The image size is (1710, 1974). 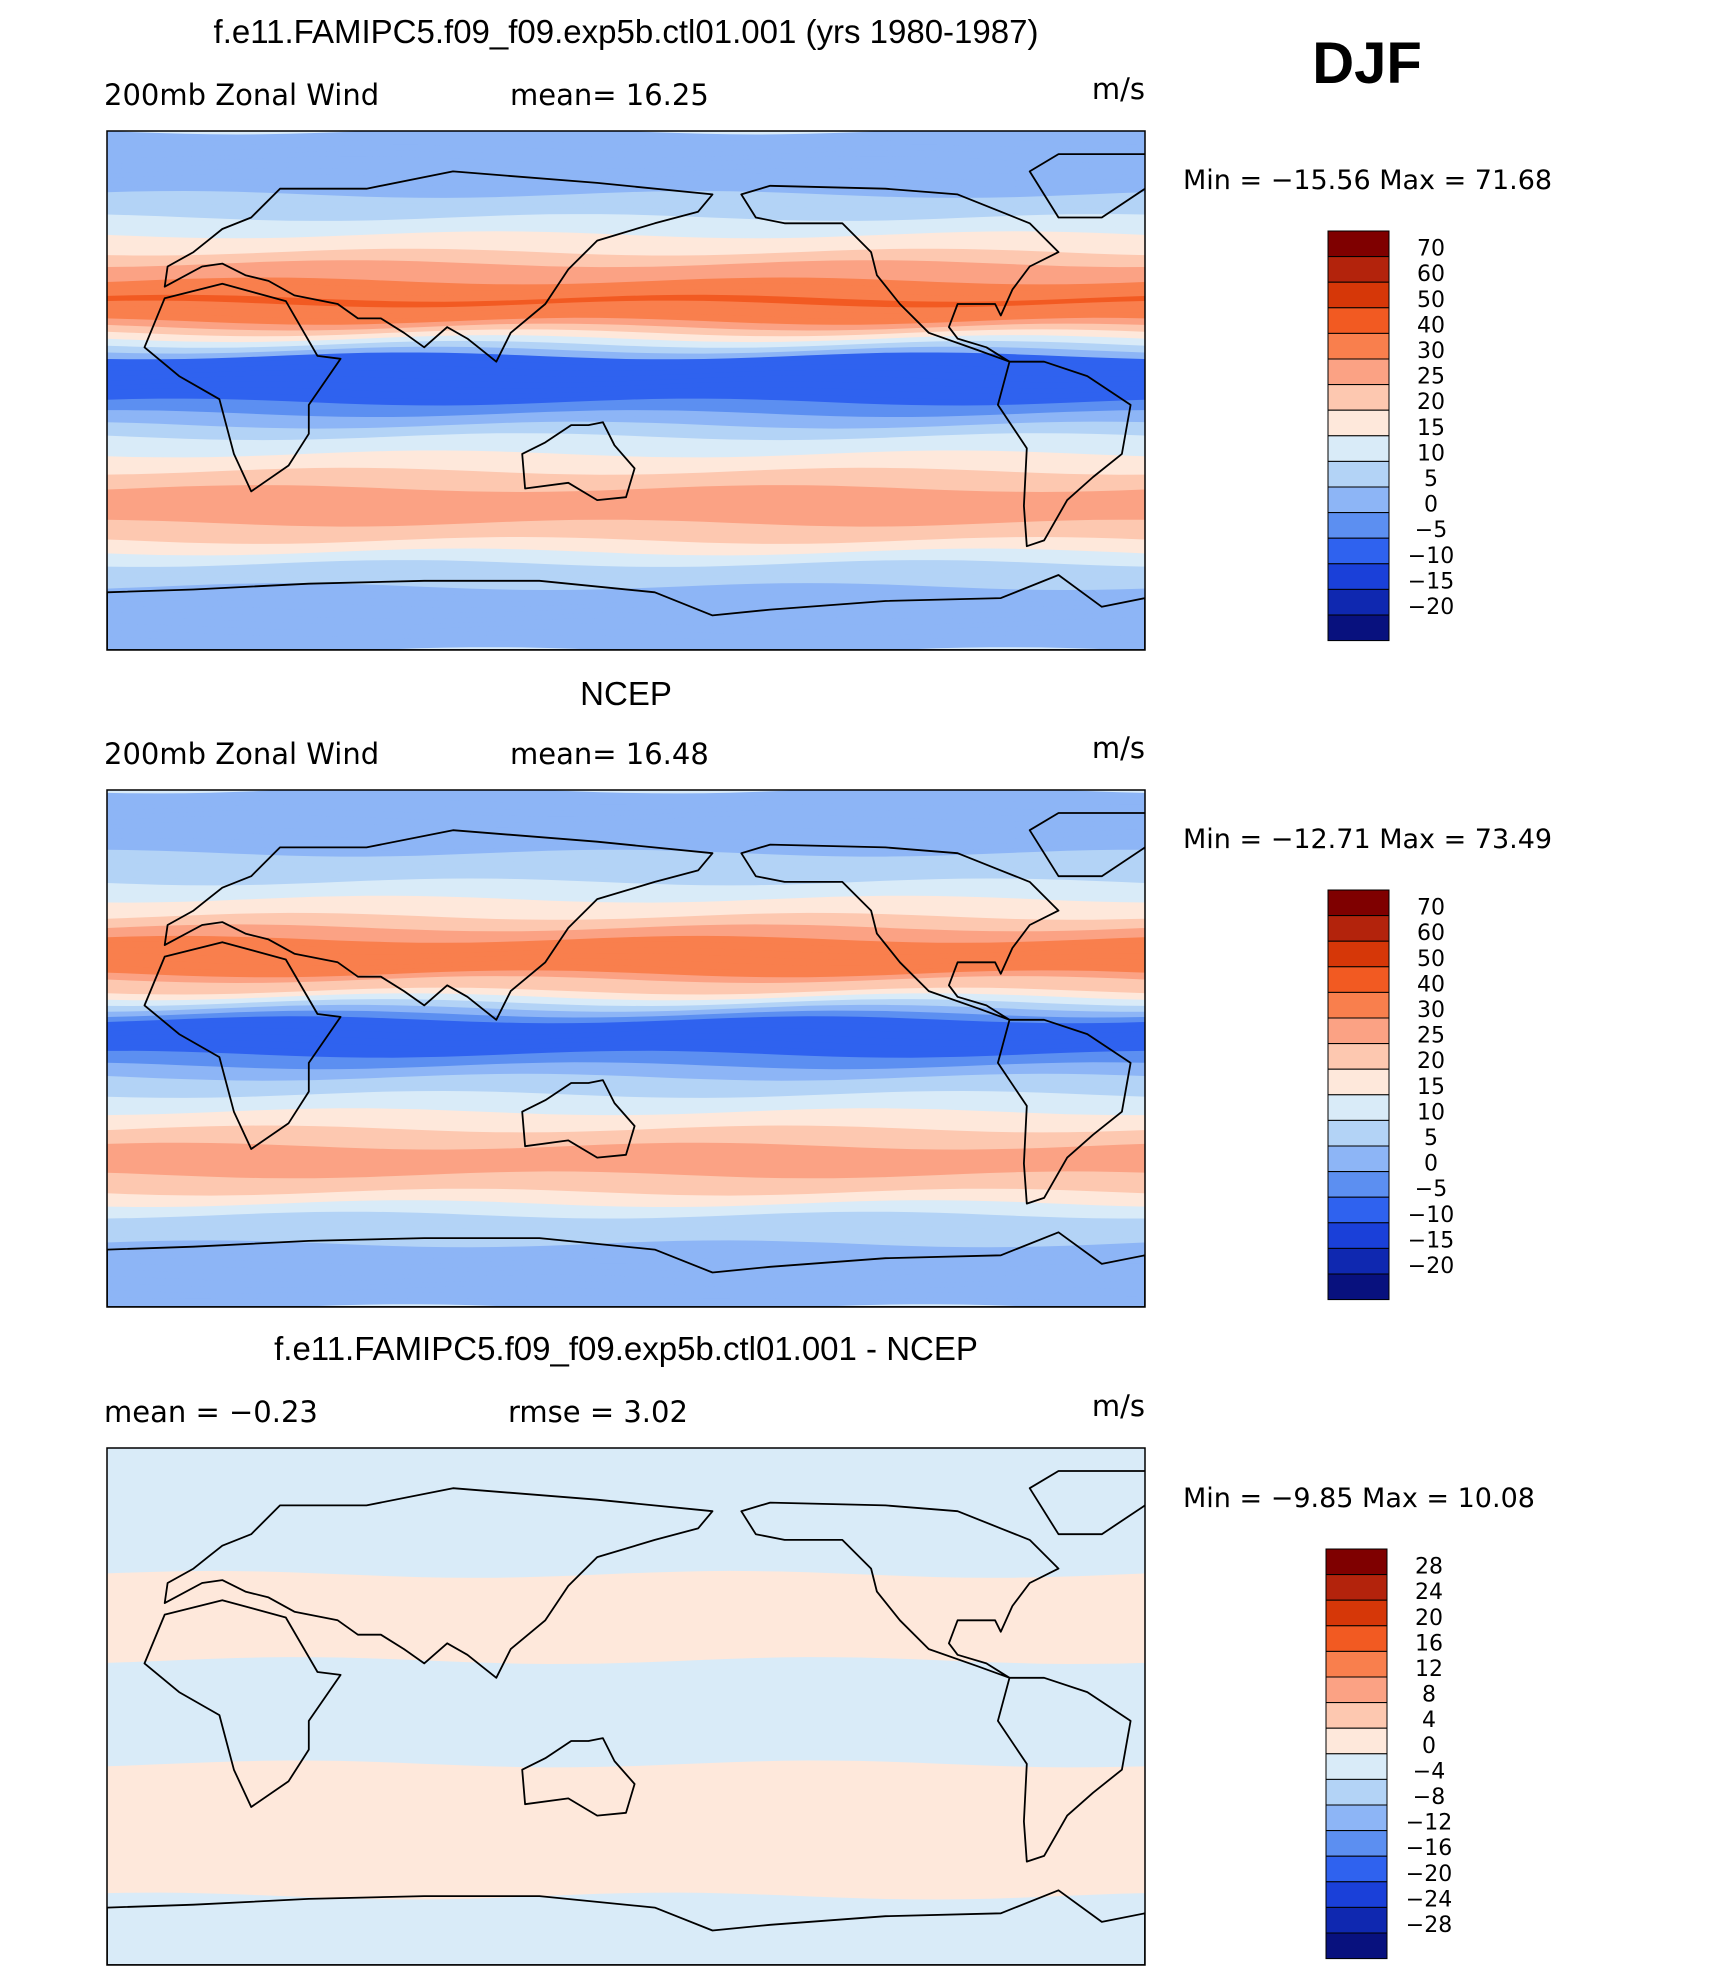 What do you see at coordinates (1431, 959) in the screenshot?
I see `colorbar-tick-label: 50` at bounding box center [1431, 959].